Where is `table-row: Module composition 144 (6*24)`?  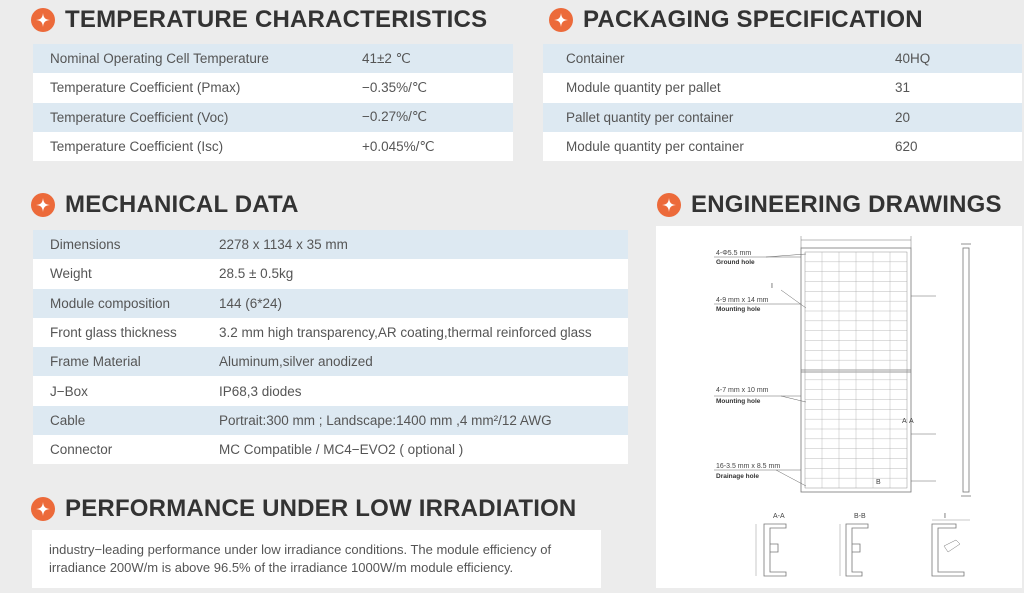
table-row: Module composition 144 (6*24) is located at coordinates (330, 303).